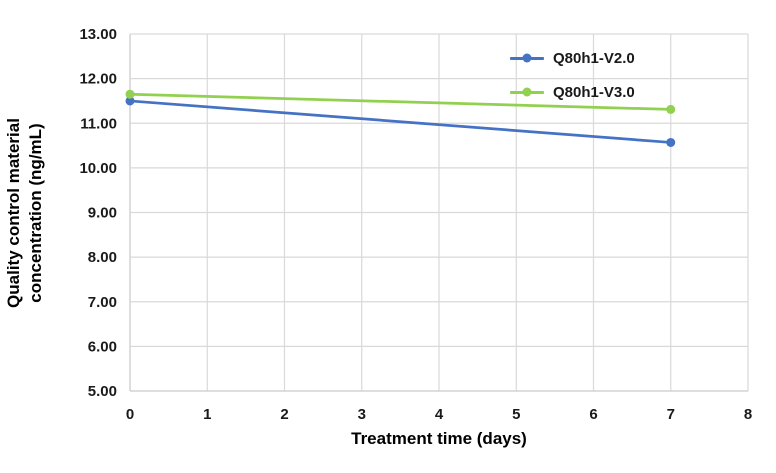 The image size is (776, 473). I want to click on svg-text: 5, so click(516, 414).